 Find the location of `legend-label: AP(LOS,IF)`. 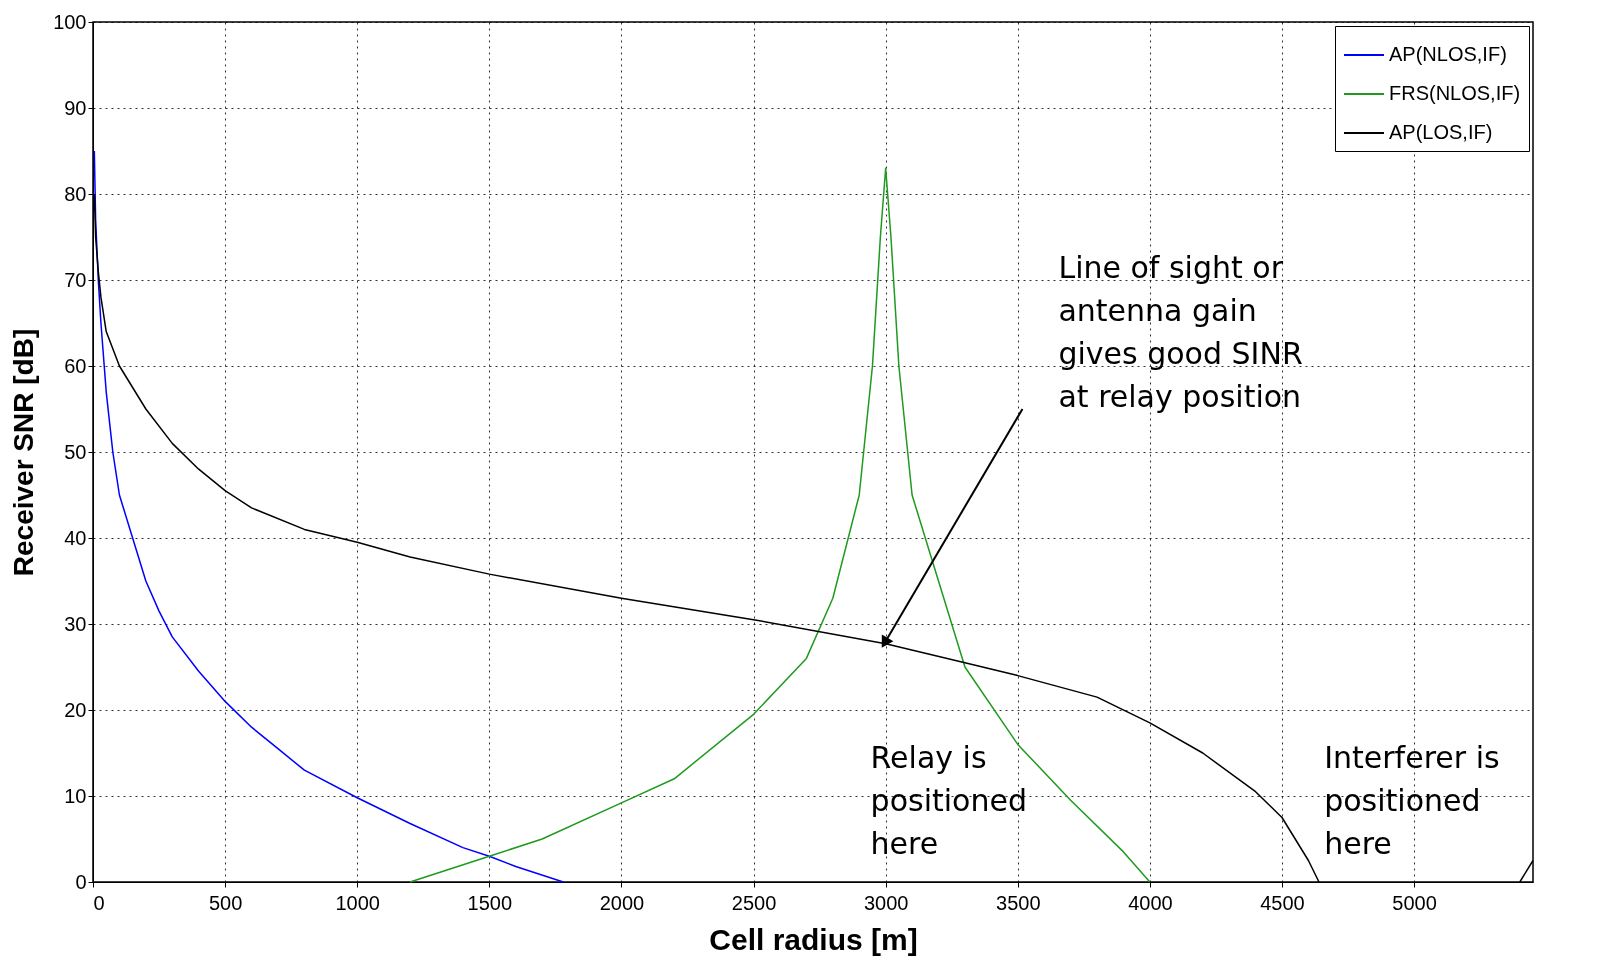

legend-label: AP(LOS,IF) is located at coordinates (1441, 132).